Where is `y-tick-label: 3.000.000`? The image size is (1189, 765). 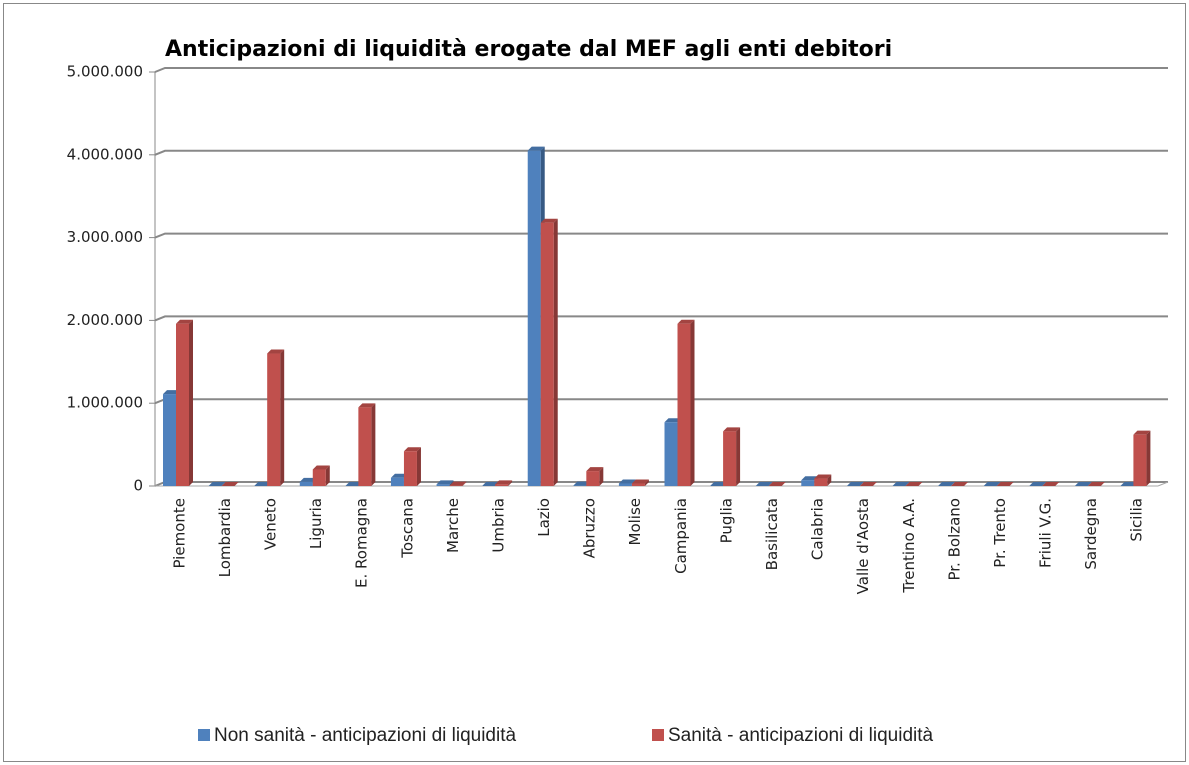 y-tick-label: 3.000.000 is located at coordinates (105, 237).